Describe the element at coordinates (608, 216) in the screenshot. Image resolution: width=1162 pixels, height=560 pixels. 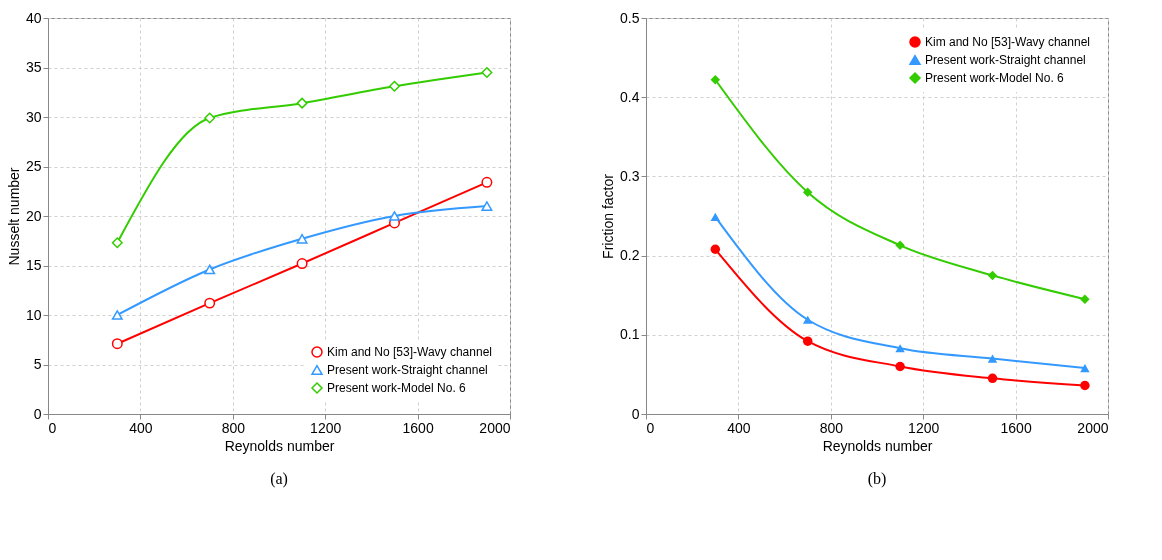
I see `y-axis-title: Friction factor` at that location.